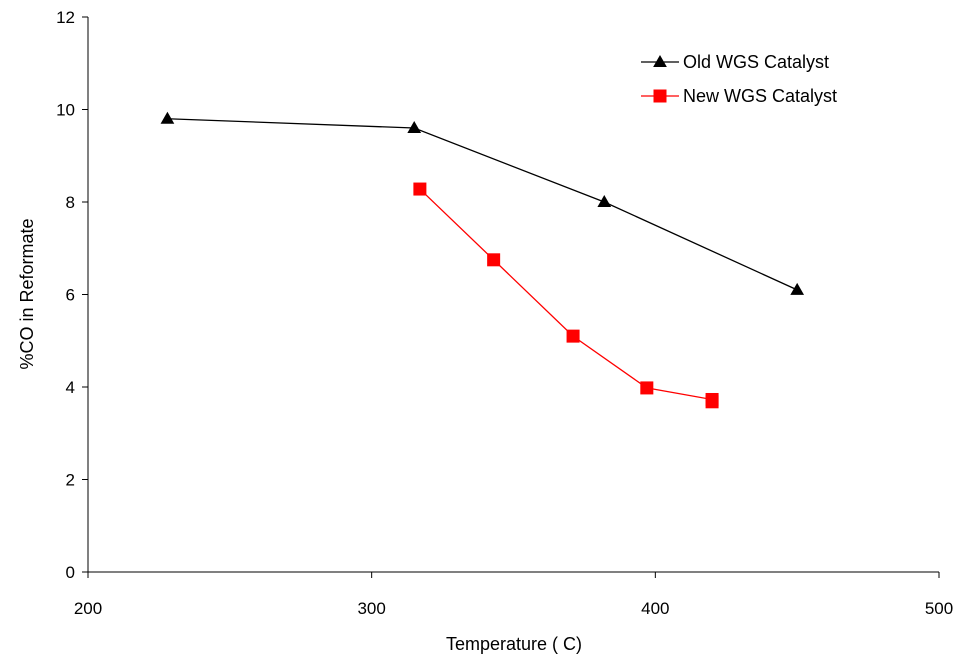  What do you see at coordinates (660, 96) in the screenshot?
I see `legend-square-icon` at bounding box center [660, 96].